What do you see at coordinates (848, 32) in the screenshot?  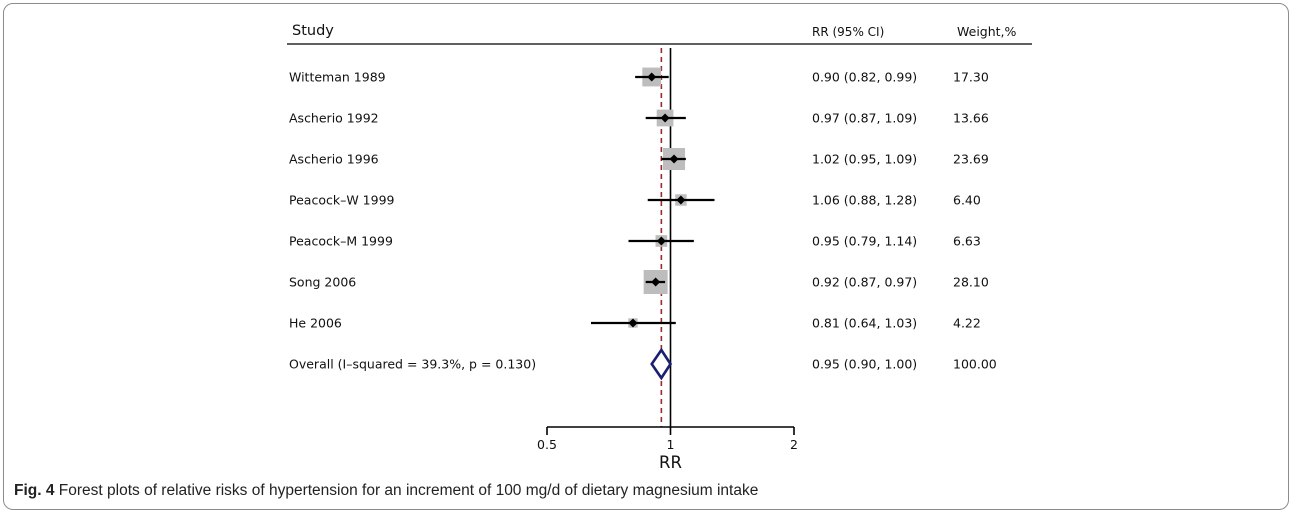 I see `header-effect: RR (95% CI)` at bounding box center [848, 32].